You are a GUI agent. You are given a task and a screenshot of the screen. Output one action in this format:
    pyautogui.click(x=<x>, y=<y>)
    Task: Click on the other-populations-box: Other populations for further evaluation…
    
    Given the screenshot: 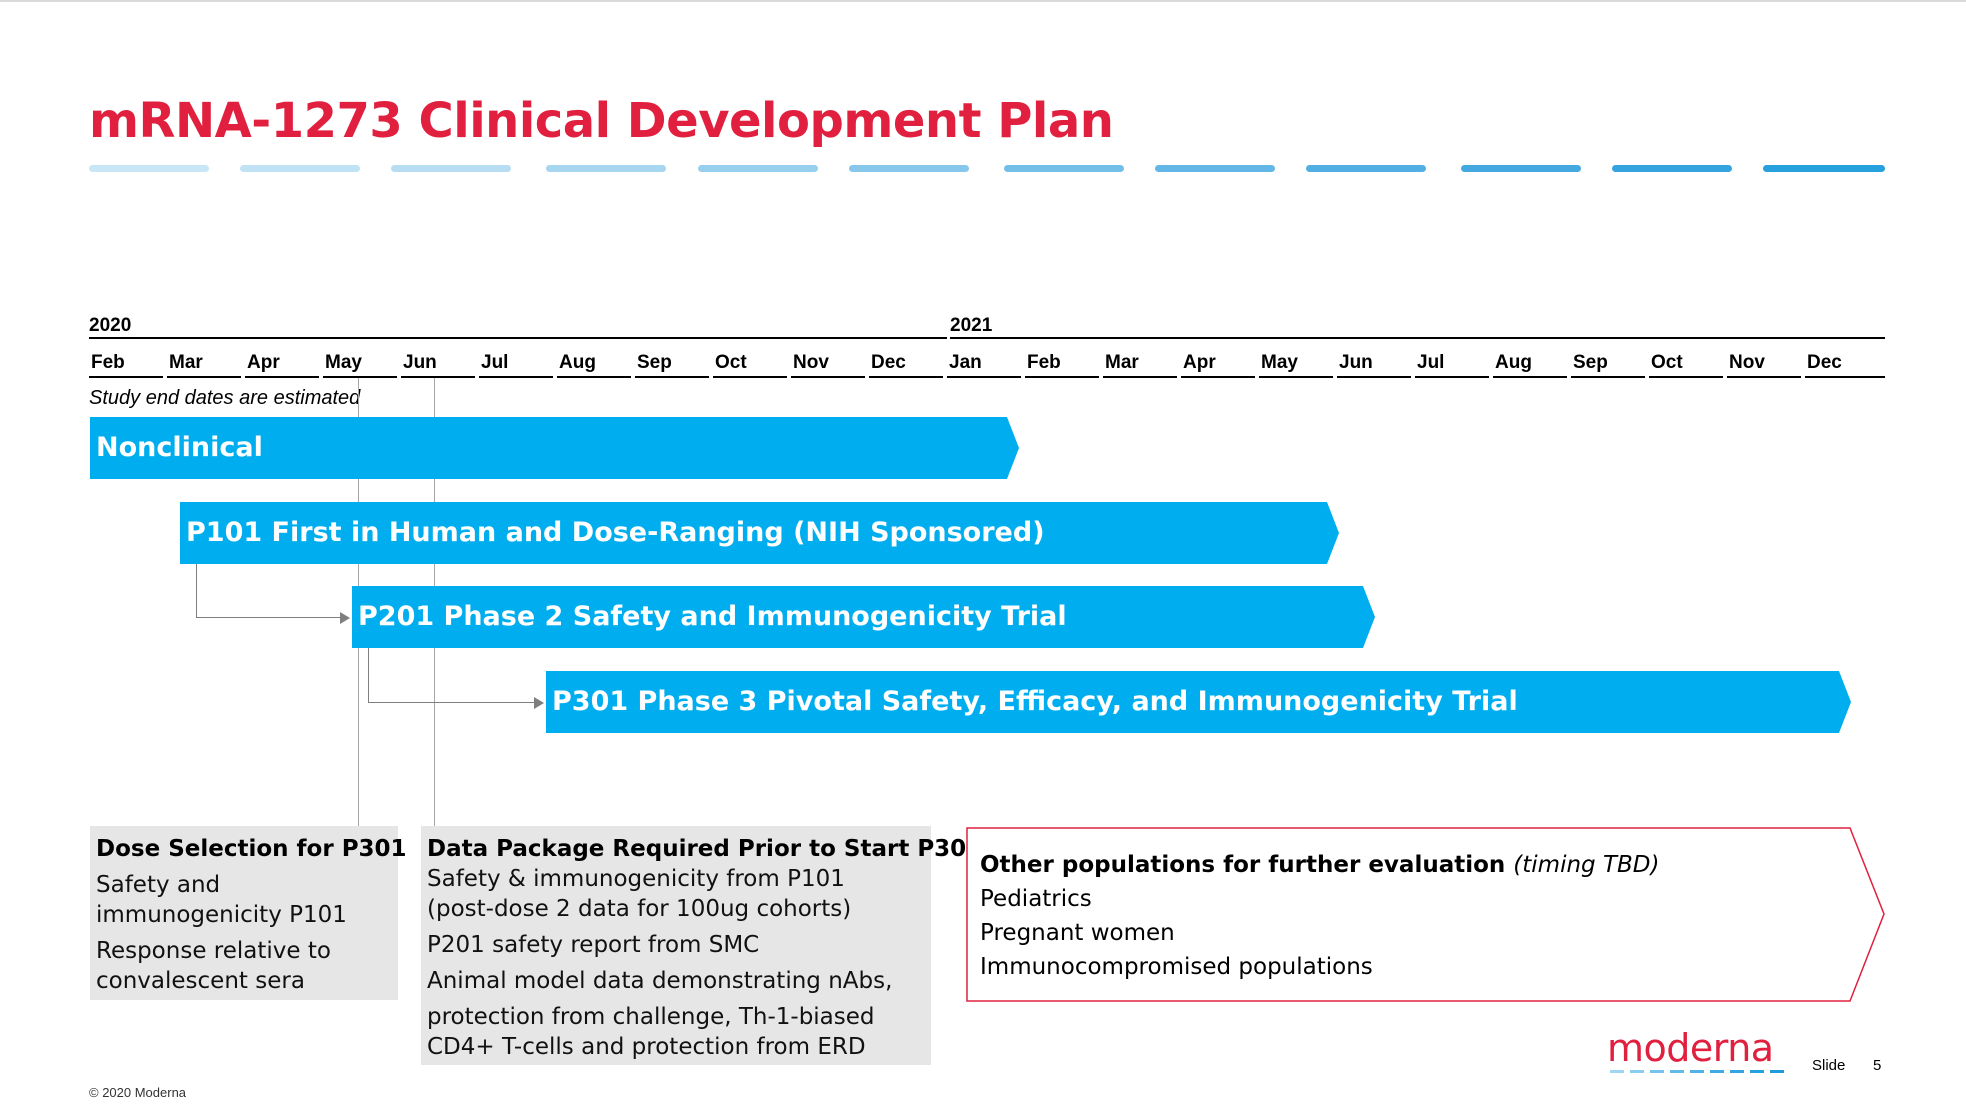 What is the action you would take?
    pyautogui.click(x=1319, y=916)
    